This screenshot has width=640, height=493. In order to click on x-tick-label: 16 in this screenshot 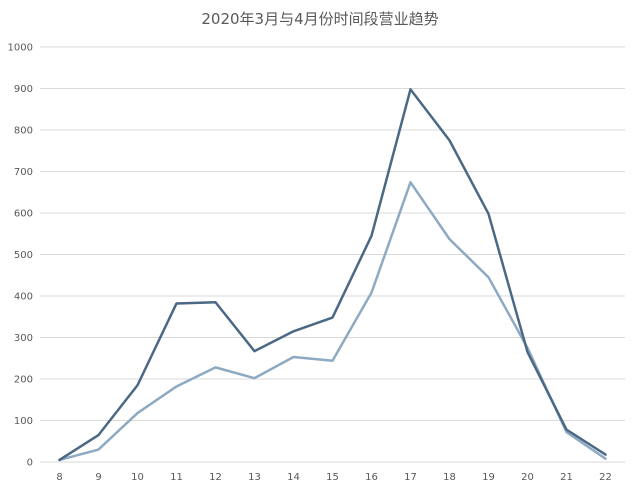, I will do `click(371, 477)`.